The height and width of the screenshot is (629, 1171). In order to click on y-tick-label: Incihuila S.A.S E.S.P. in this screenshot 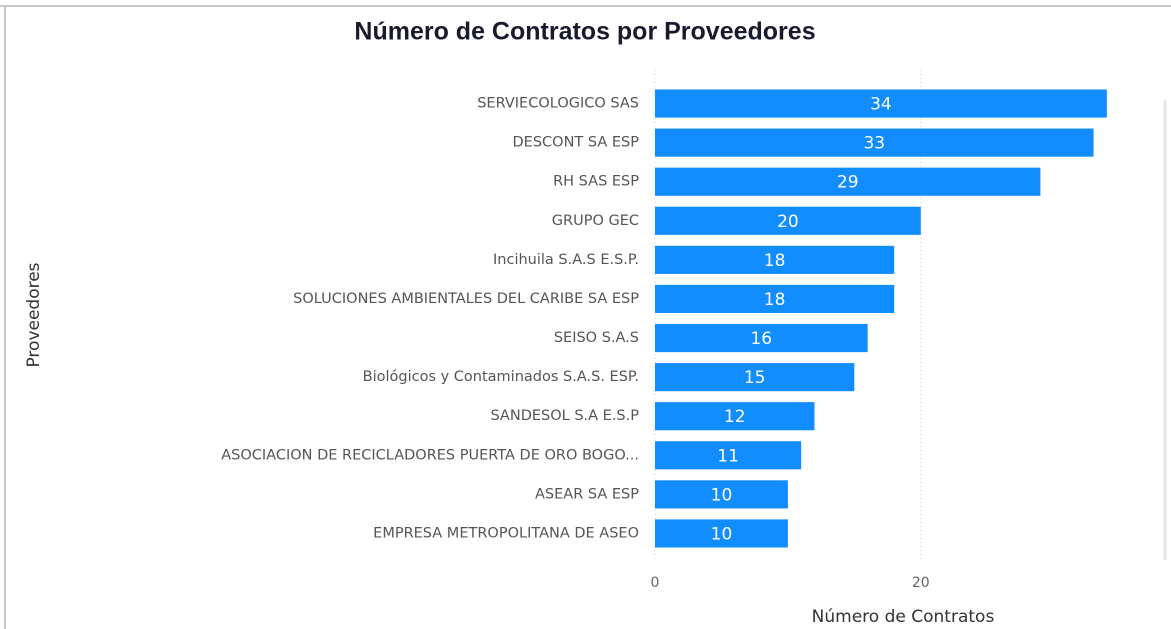, I will do `click(566, 260)`.